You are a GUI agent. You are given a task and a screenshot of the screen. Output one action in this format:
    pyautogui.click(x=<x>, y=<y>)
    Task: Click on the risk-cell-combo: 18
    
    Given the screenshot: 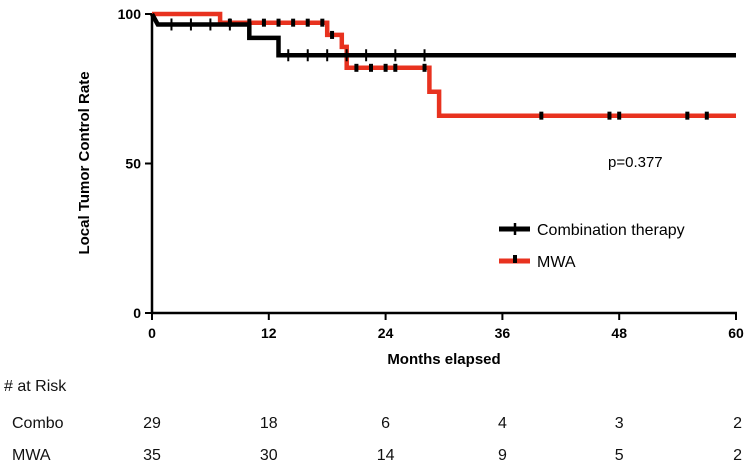 What is the action you would take?
    pyautogui.click(x=269, y=423)
    